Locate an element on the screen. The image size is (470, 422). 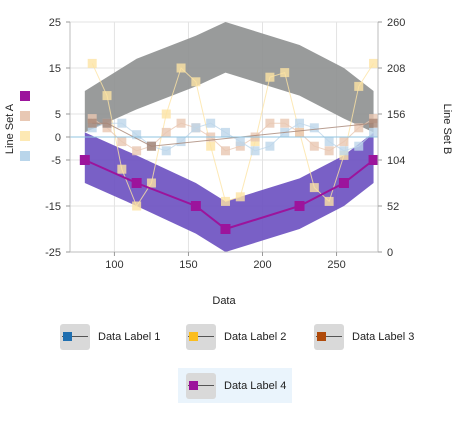
legend-item-1: Data Label 1 is located at coordinates (110, 337).